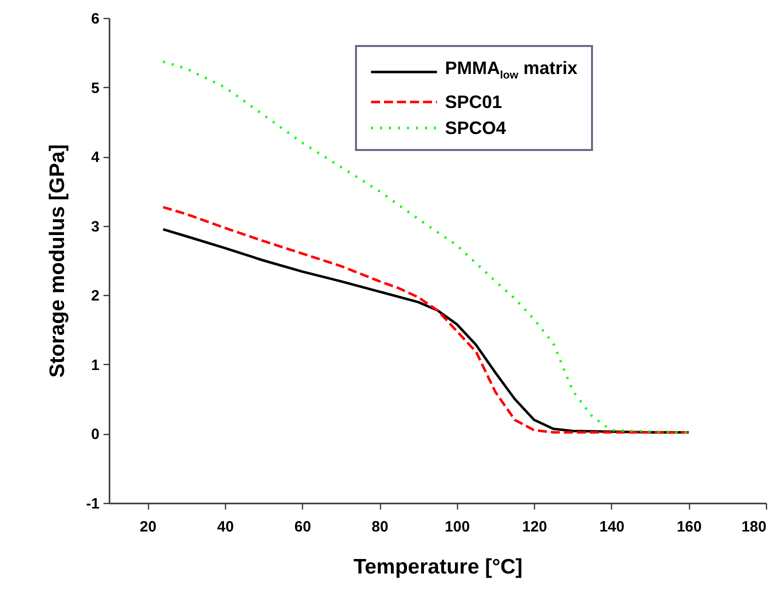 The image size is (782, 591). What do you see at coordinates (457, 527) in the screenshot?
I see `x-tick-label: 100` at bounding box center [457, 527].